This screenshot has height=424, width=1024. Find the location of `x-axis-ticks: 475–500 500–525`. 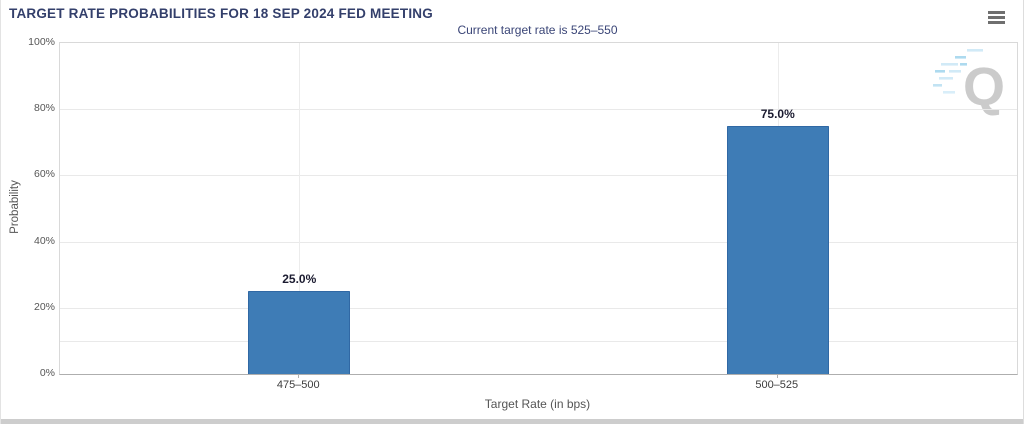

x-axis-ticks: 475–500 500–525 is located at coordinates (537, 384).